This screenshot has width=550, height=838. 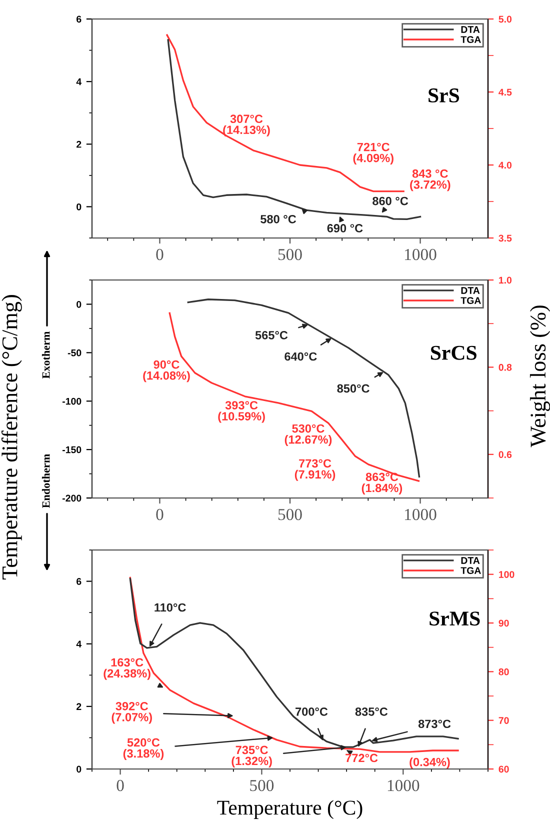 I want to click on annotation: 773°C (7.91%), so click(x=315, y=470).